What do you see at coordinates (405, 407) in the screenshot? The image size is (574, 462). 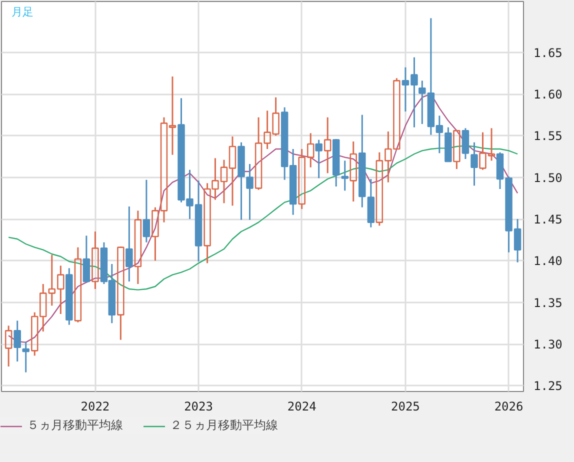 I see `x-tick-label: 2025` at bounding box center [405, 407].